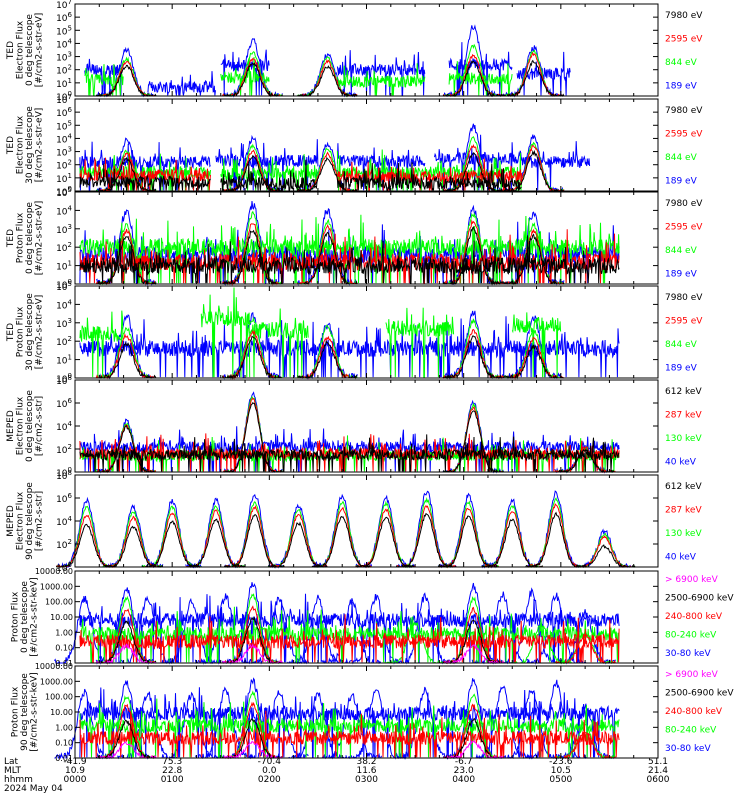  I want to click on panel-7-ytick-label-6: 10000.00, so click(54, 571).